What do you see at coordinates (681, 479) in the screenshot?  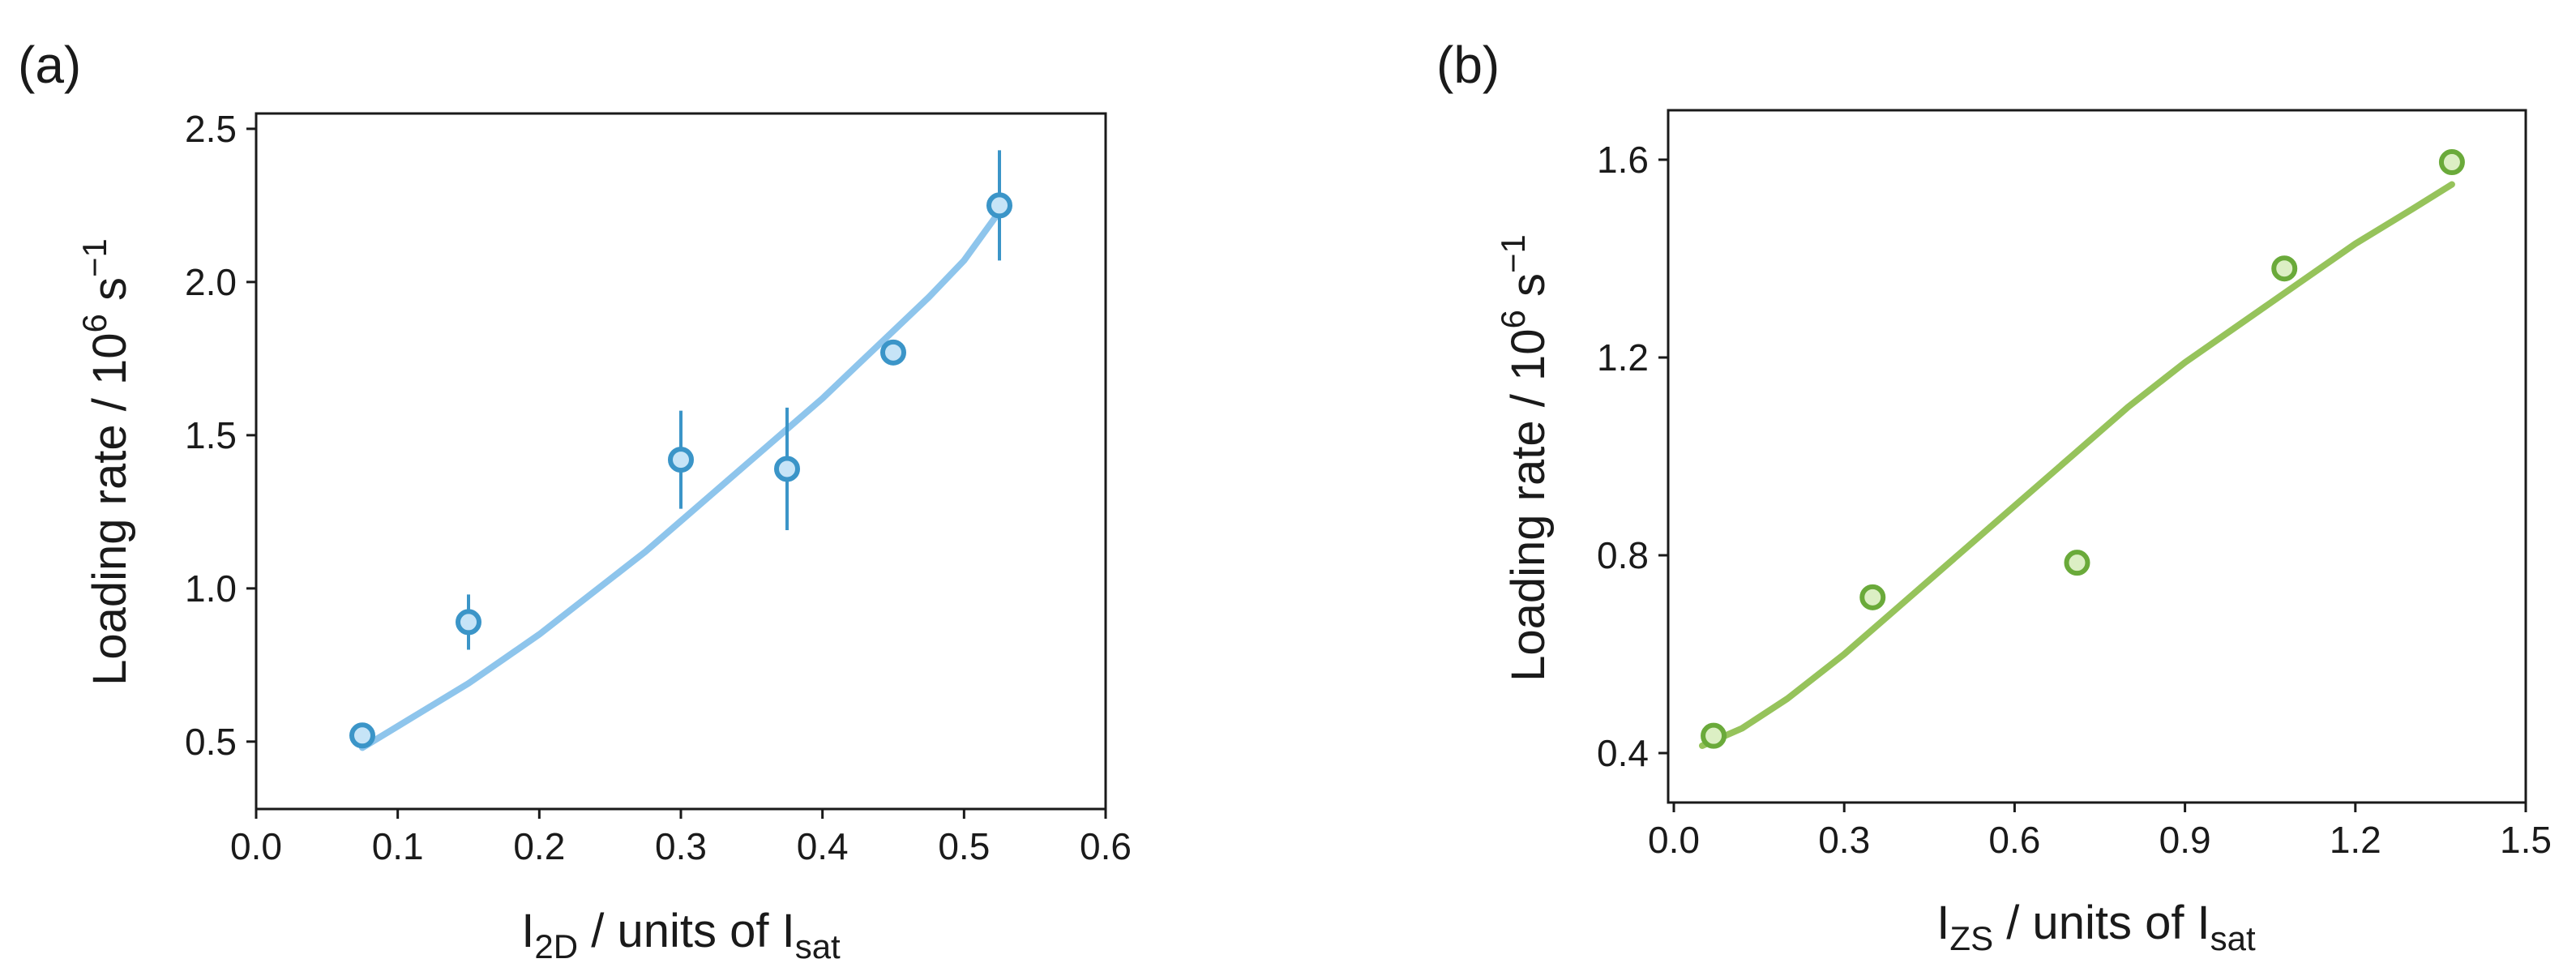 I see `fit-curve` at bounding box center [681, 479].